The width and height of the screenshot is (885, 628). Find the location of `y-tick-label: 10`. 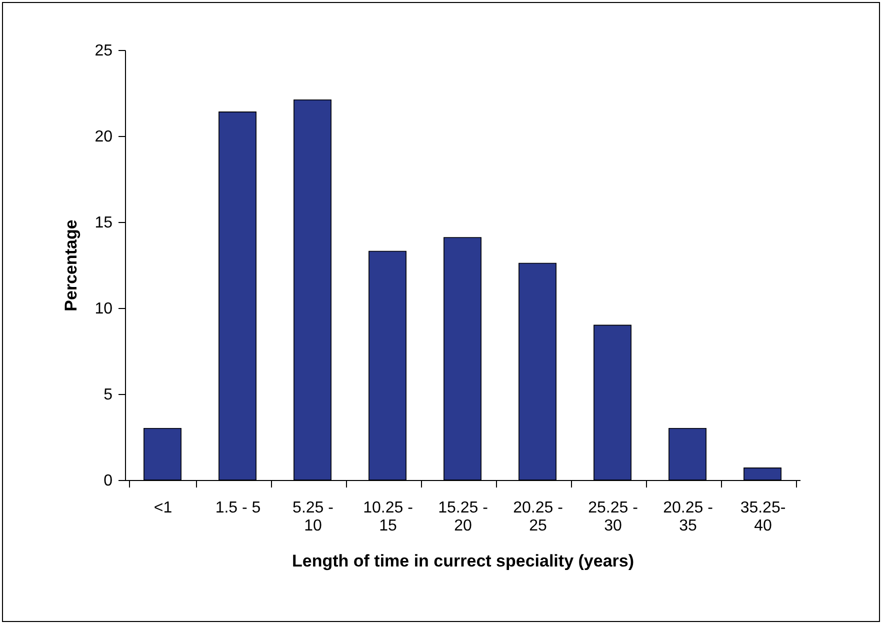

y-tick-label: 10 is located at coordinates (103, 309).